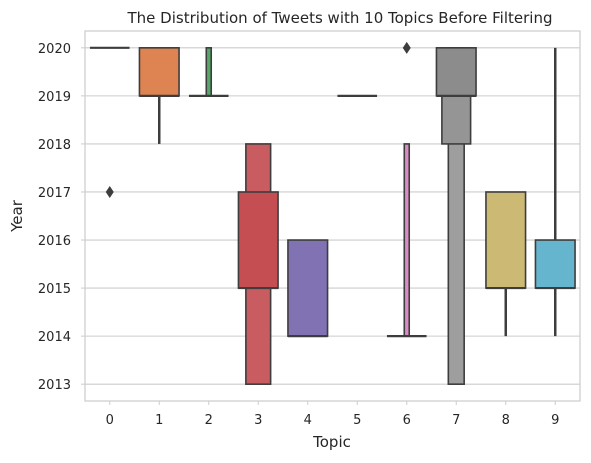 The width and height of the screenshot is (591, 463). I want to click on x-tick-label-4: 4, so click(308, 420).